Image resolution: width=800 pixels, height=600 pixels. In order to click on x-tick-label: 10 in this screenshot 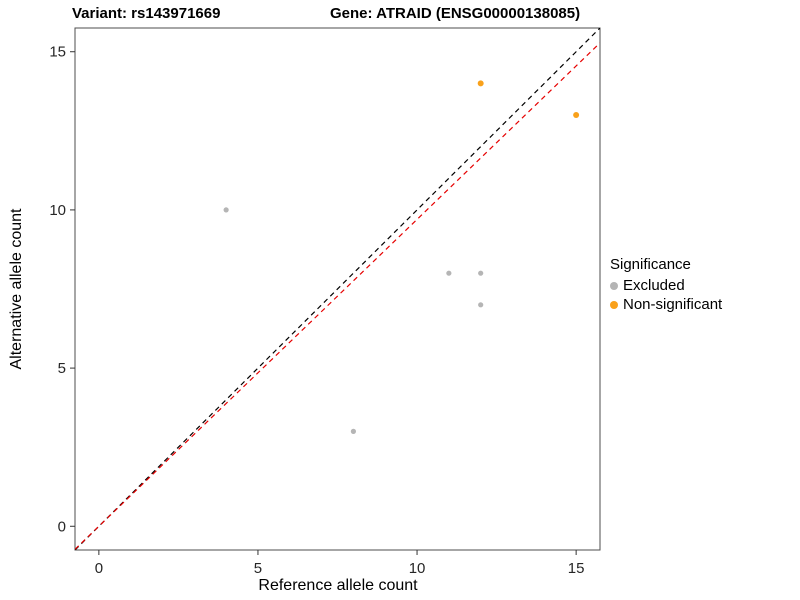, I will do `click(417, 568)`.